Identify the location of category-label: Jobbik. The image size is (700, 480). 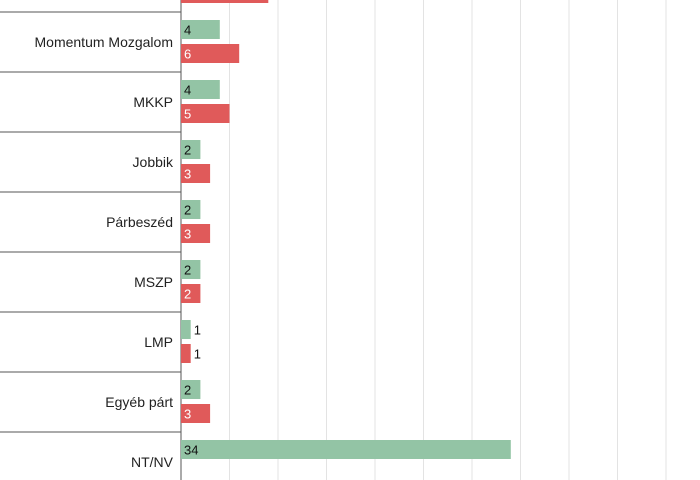
(153, 162).